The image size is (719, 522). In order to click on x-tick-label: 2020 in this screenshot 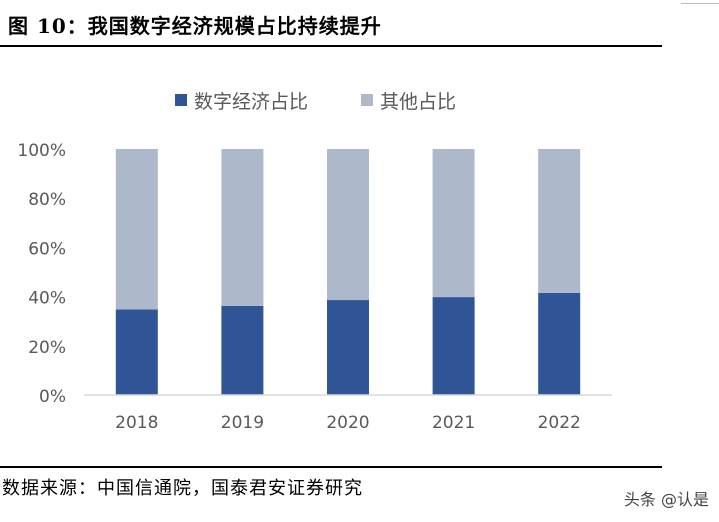, I will do `click(347, 423)`.